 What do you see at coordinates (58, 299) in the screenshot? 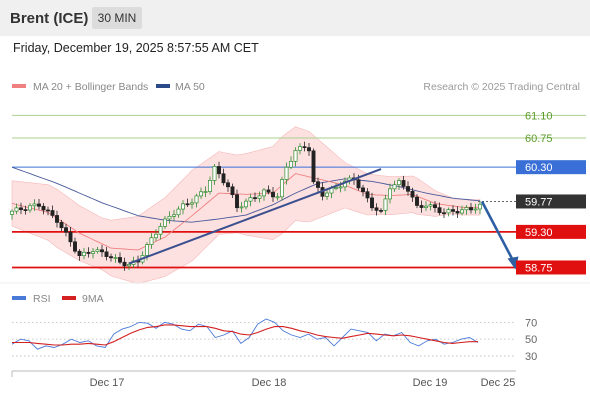
I see `rsi-legend: RSI 9MA` at bounding box center [58, 299].